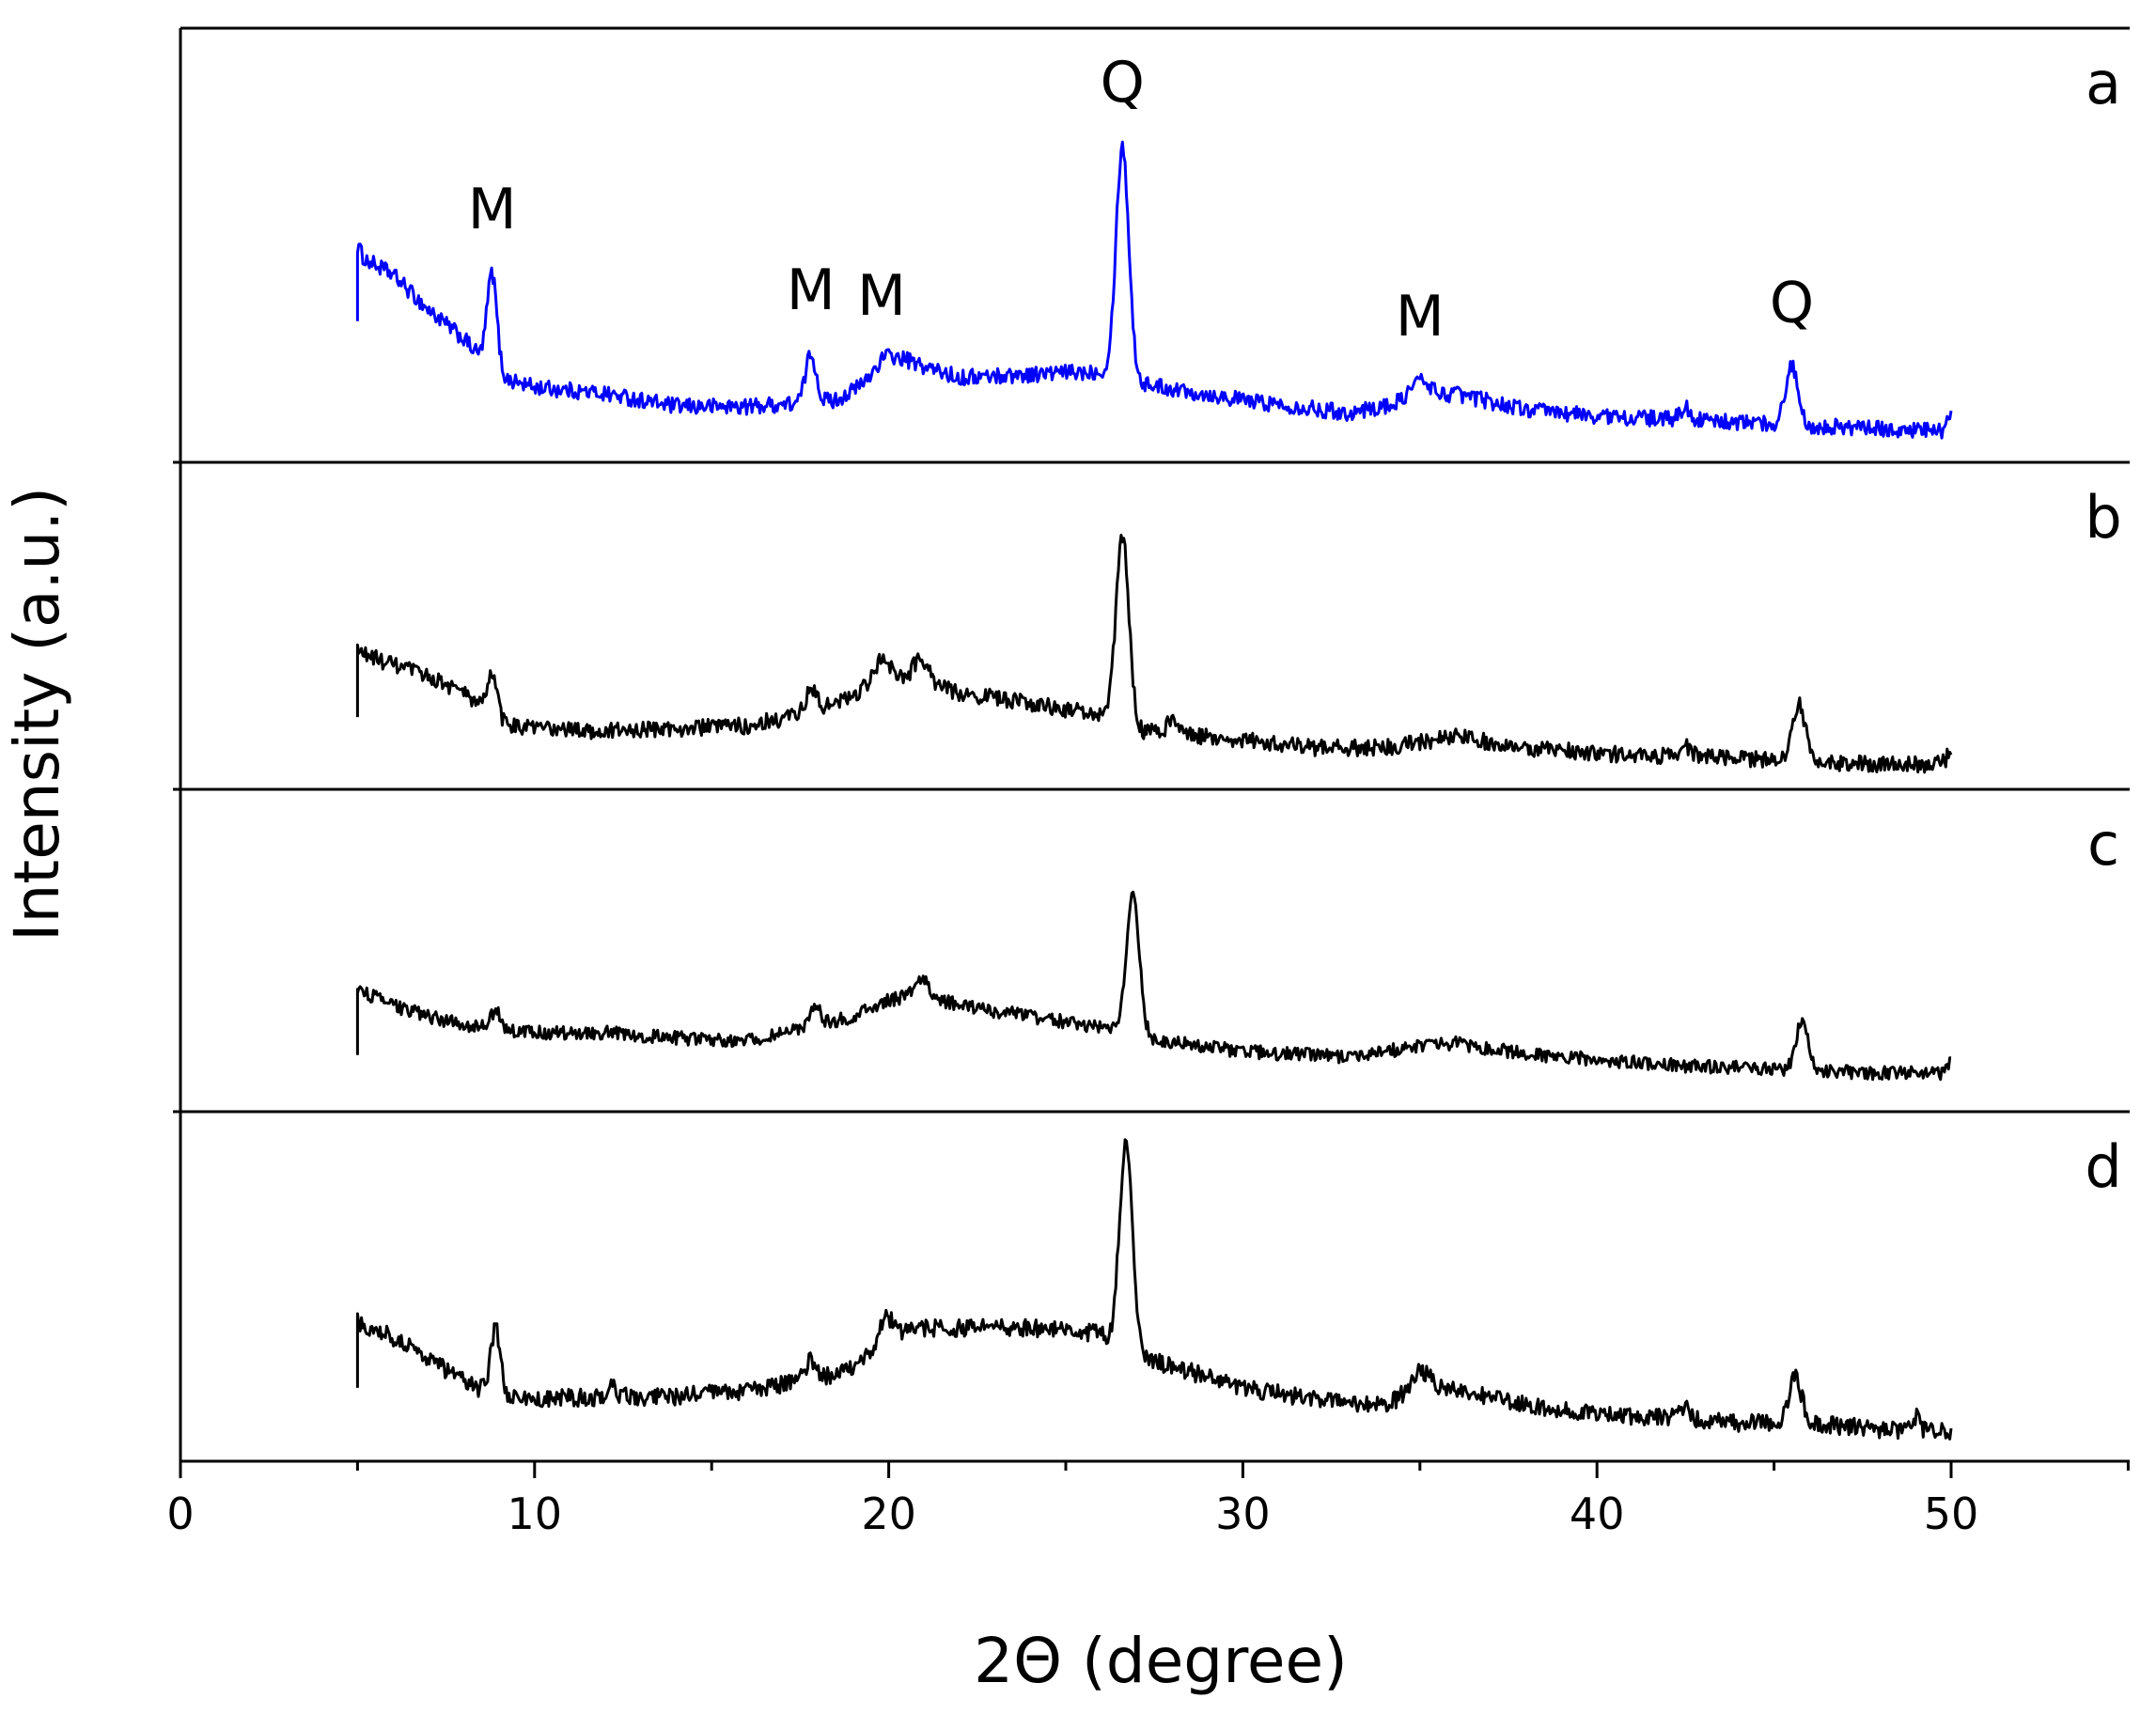 Image resolution: width=2156 pixels, height=1714 pixels. I want to click on series-a-line, so click(1154, 290).